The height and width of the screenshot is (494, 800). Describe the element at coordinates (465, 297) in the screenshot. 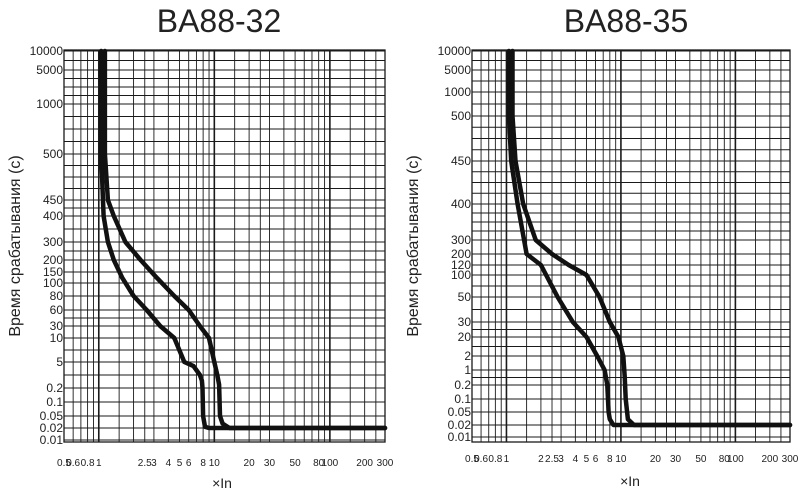

I see `y-tick-label: 50` at that location.